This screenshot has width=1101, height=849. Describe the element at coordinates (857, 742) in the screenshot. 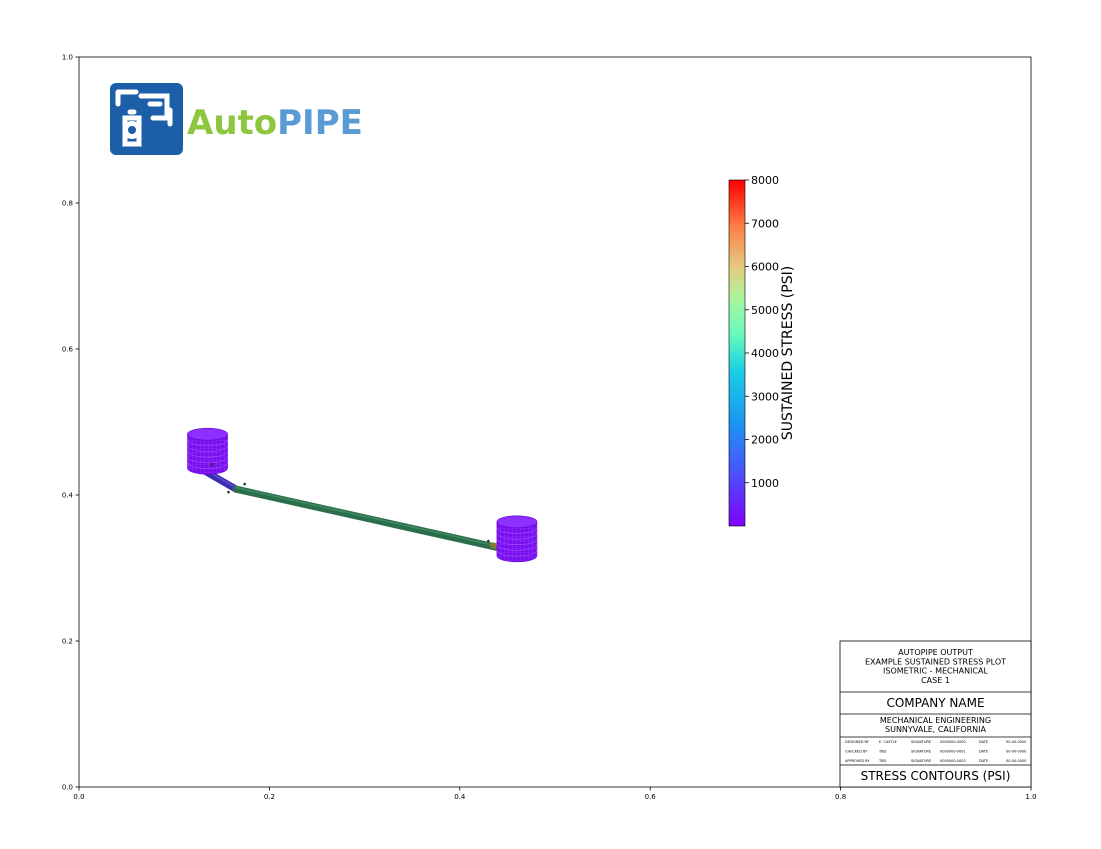

I see `signature-cell: DESIGNED BY` at that location.